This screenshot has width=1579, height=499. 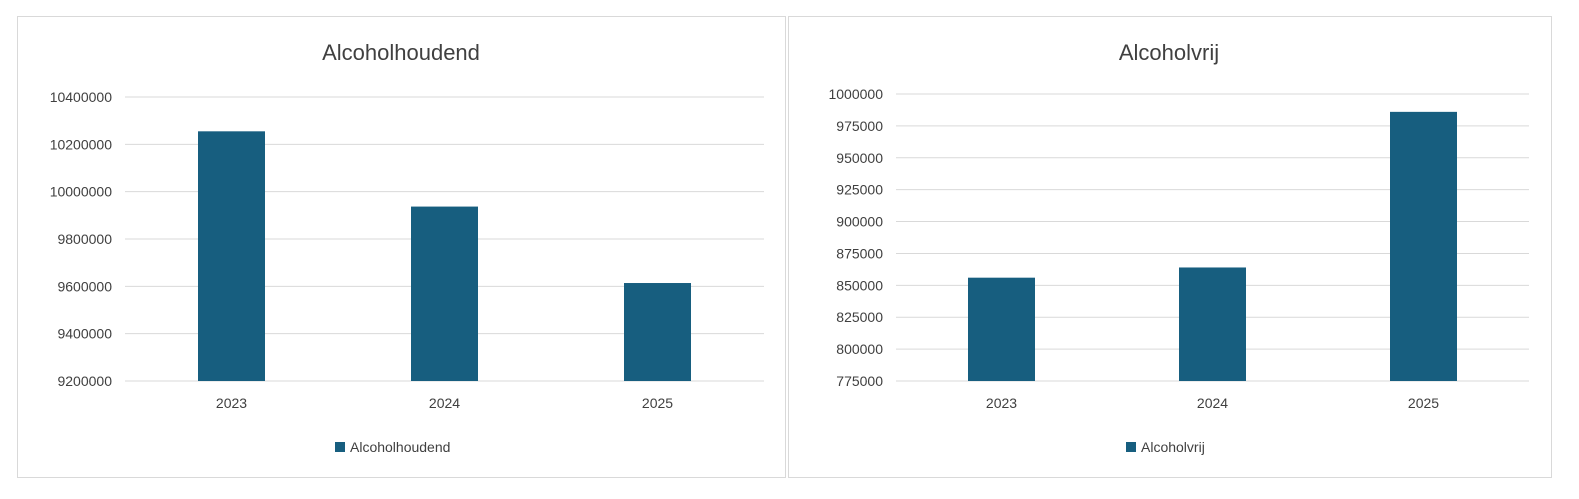 I want to click on y-tick-label: 925000, so click(x=859, y=190).